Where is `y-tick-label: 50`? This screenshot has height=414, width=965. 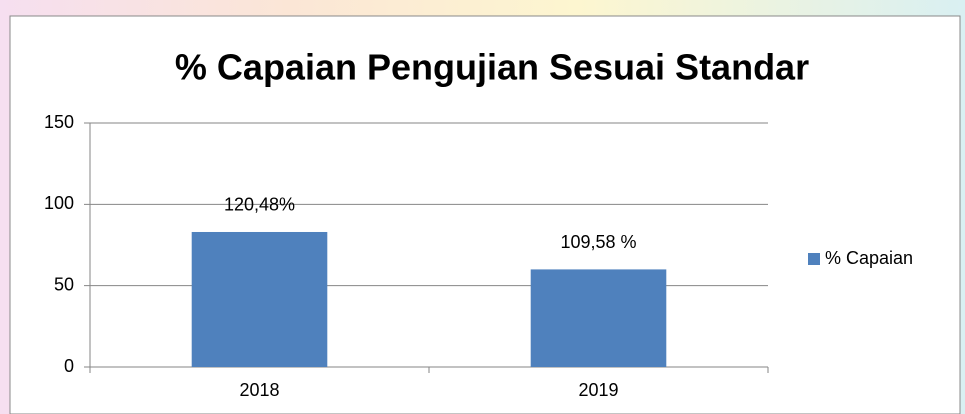 y-tick-label: 50 is located at coordinates (64, 284).